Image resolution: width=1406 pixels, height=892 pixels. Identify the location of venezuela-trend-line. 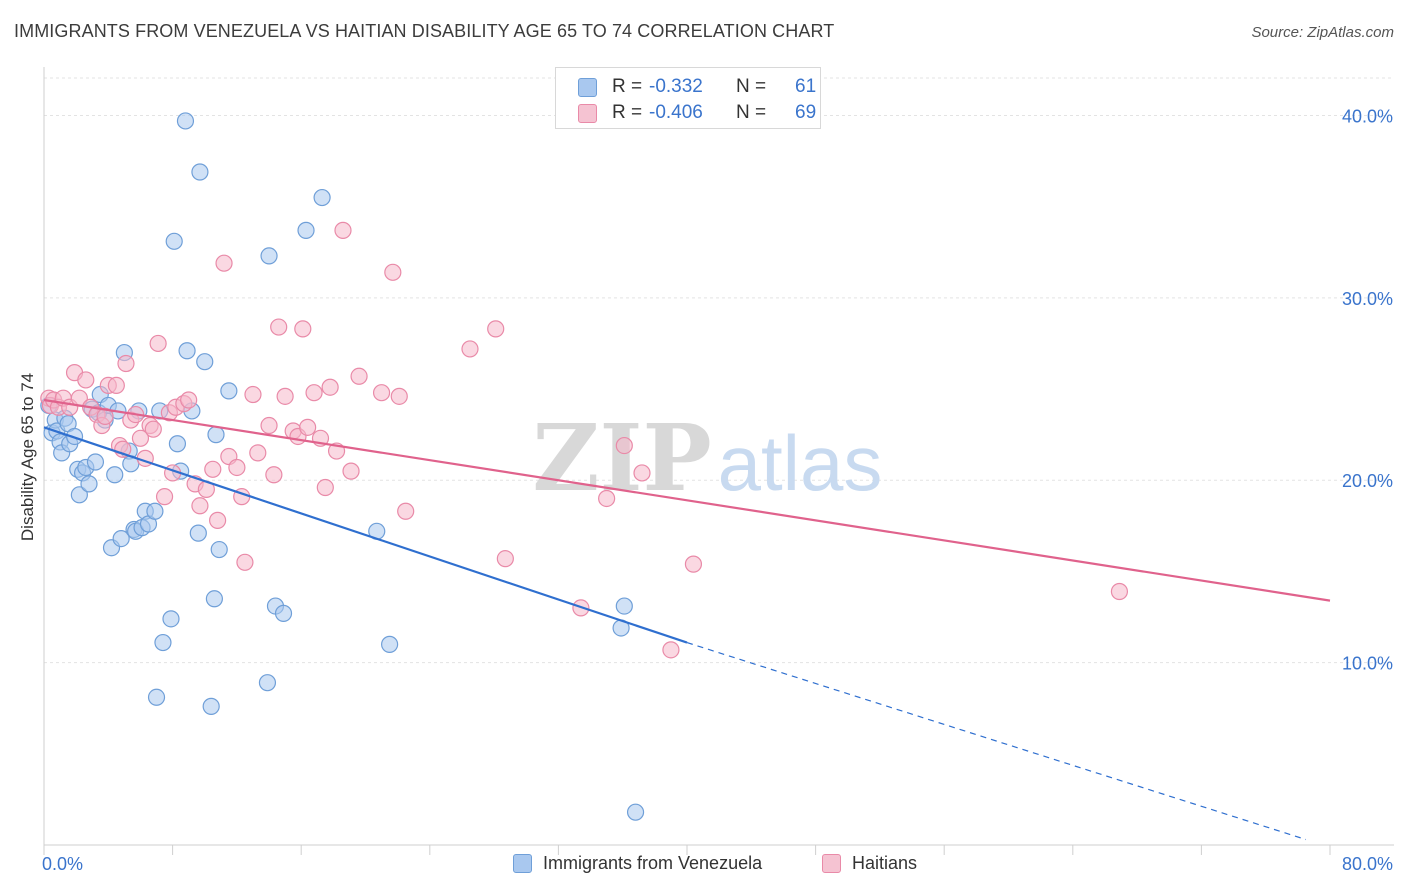
(365, 535).